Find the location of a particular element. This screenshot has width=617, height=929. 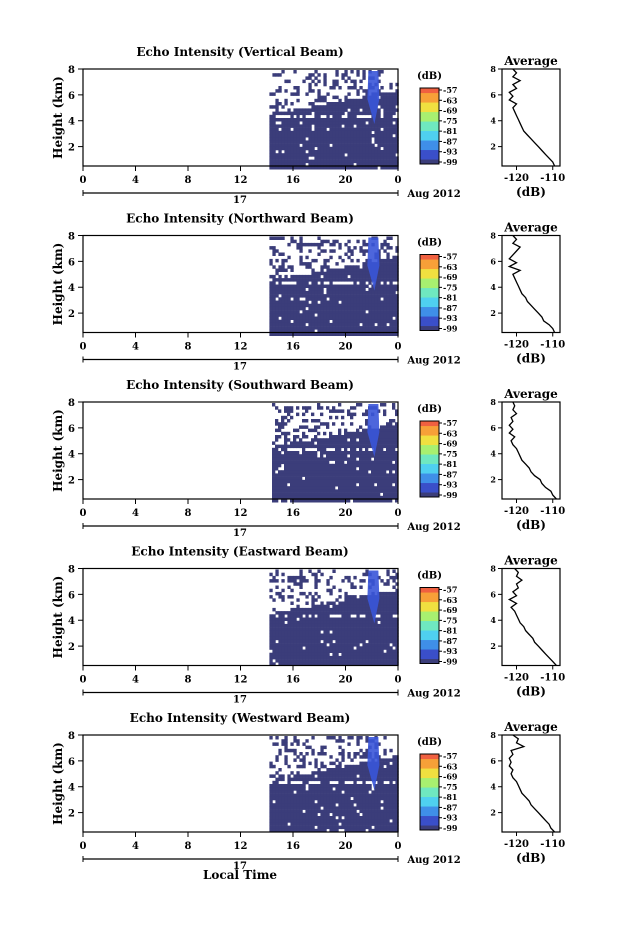

y-axis-label: Height (km) is located at coordinates (58, 117).